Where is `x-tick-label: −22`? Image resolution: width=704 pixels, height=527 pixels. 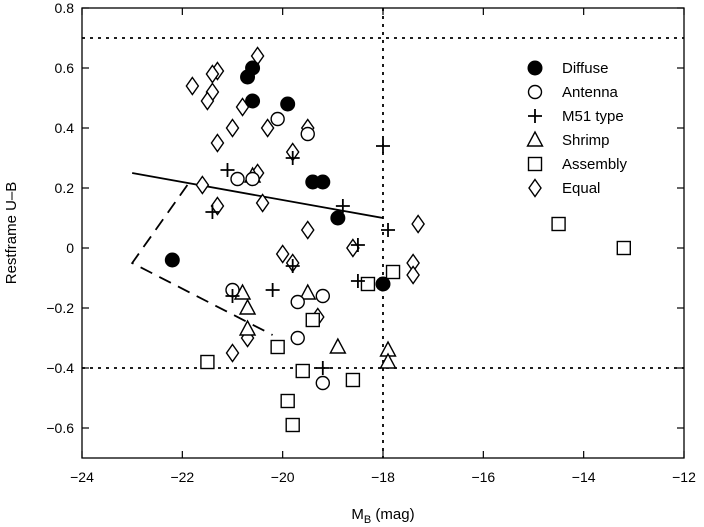 x-tick-label: −22 is located at coordinates (182, 477).